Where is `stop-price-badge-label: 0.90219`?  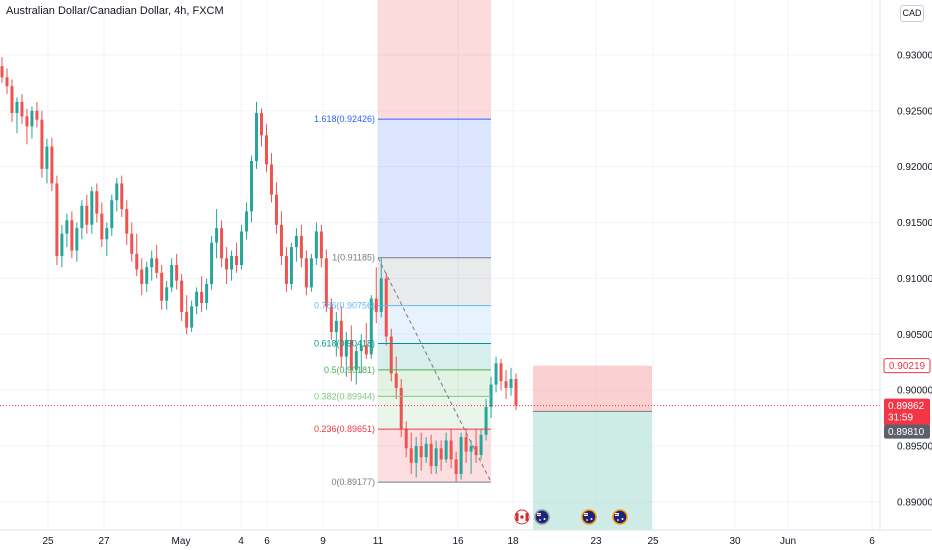 stop-price-badge-label: 0.90219 is located at coordinates (907, 366).